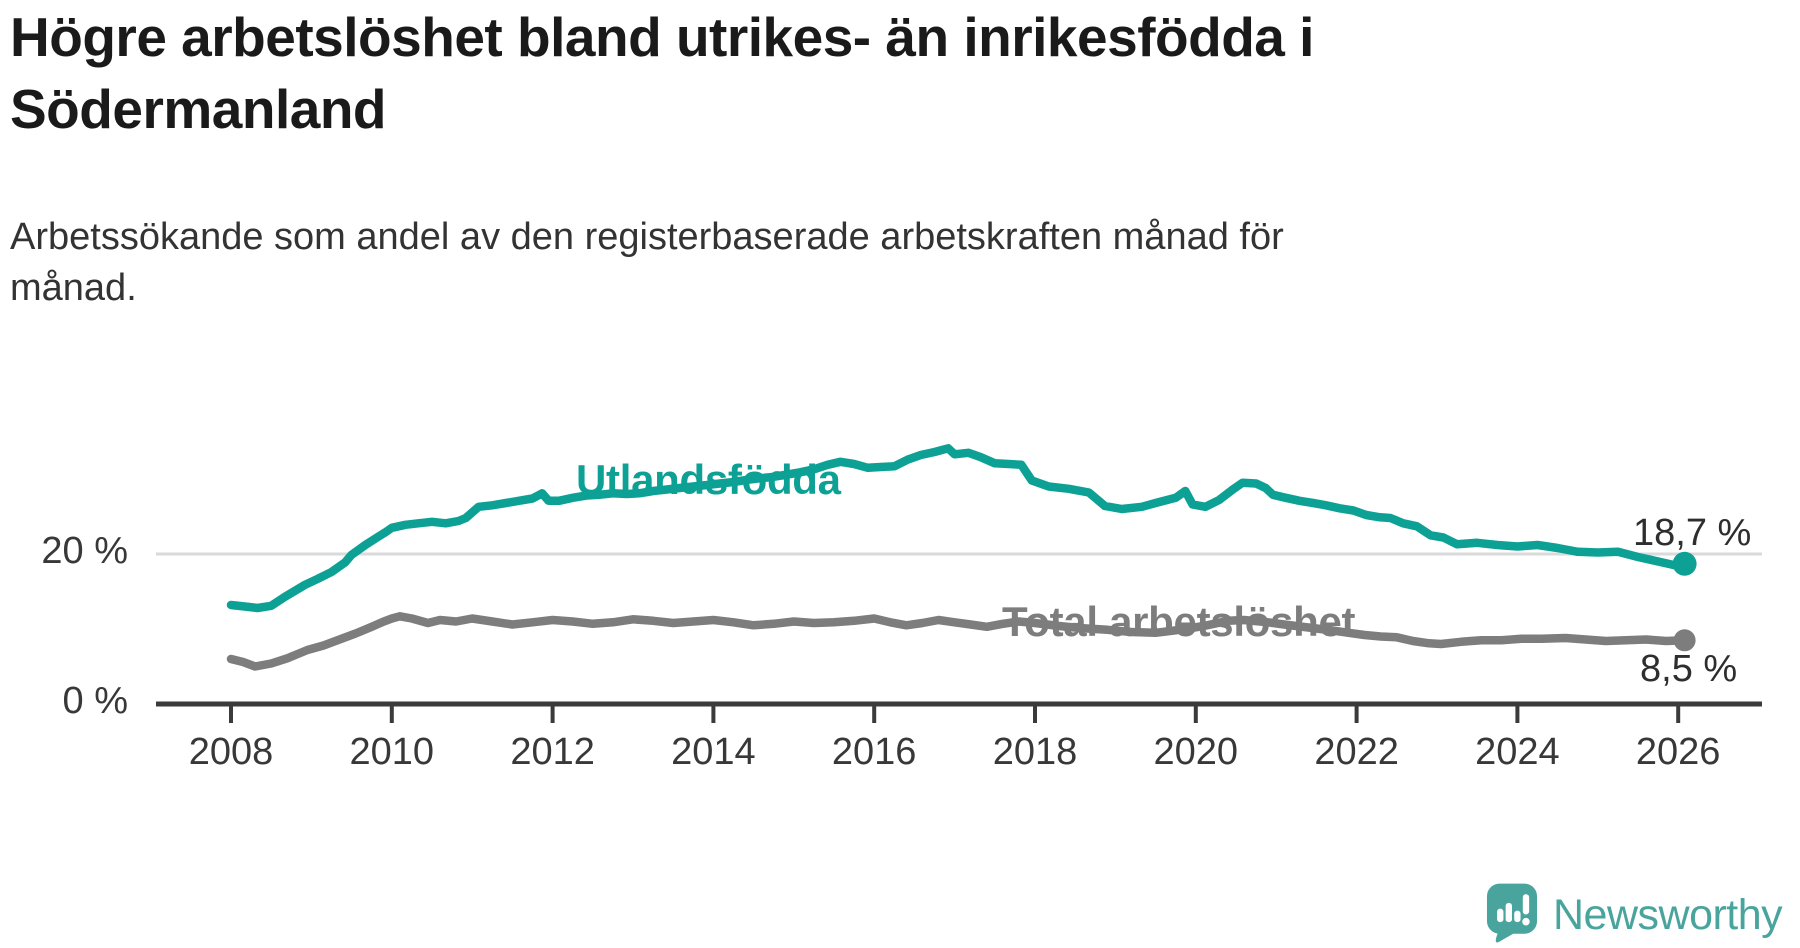  I want to click on end-value-label-utlandsfodda: 18,7 %, so click(1692, 533).